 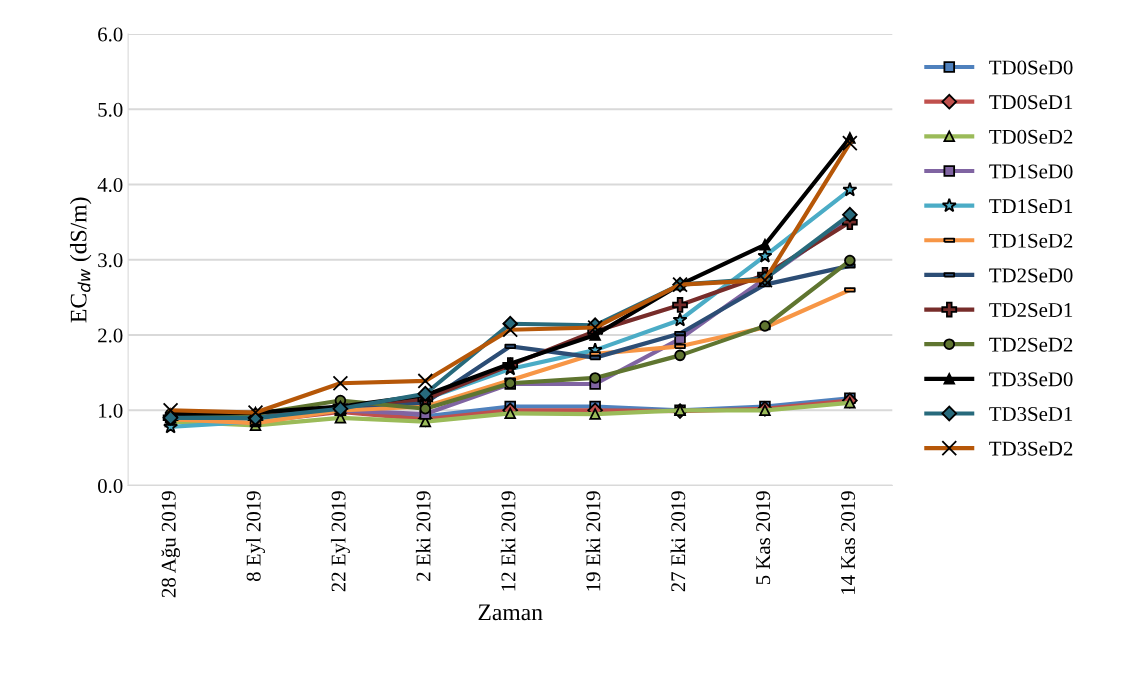 What do you see at coordinates (110, 34) in the screenshot?
I see `y-tick-label: 6.0` at bounding box center [110, 34].